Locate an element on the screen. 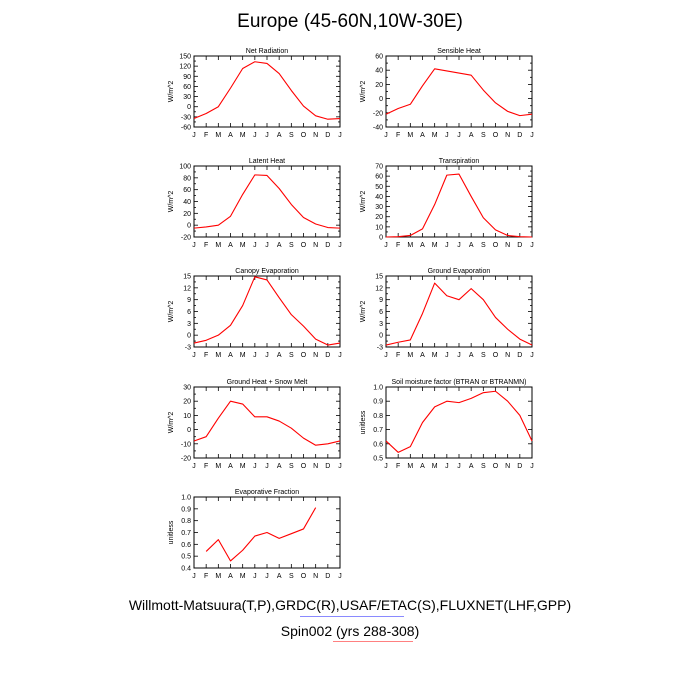  y-tick-label: 1.0 is located at coordinates (186, 498).